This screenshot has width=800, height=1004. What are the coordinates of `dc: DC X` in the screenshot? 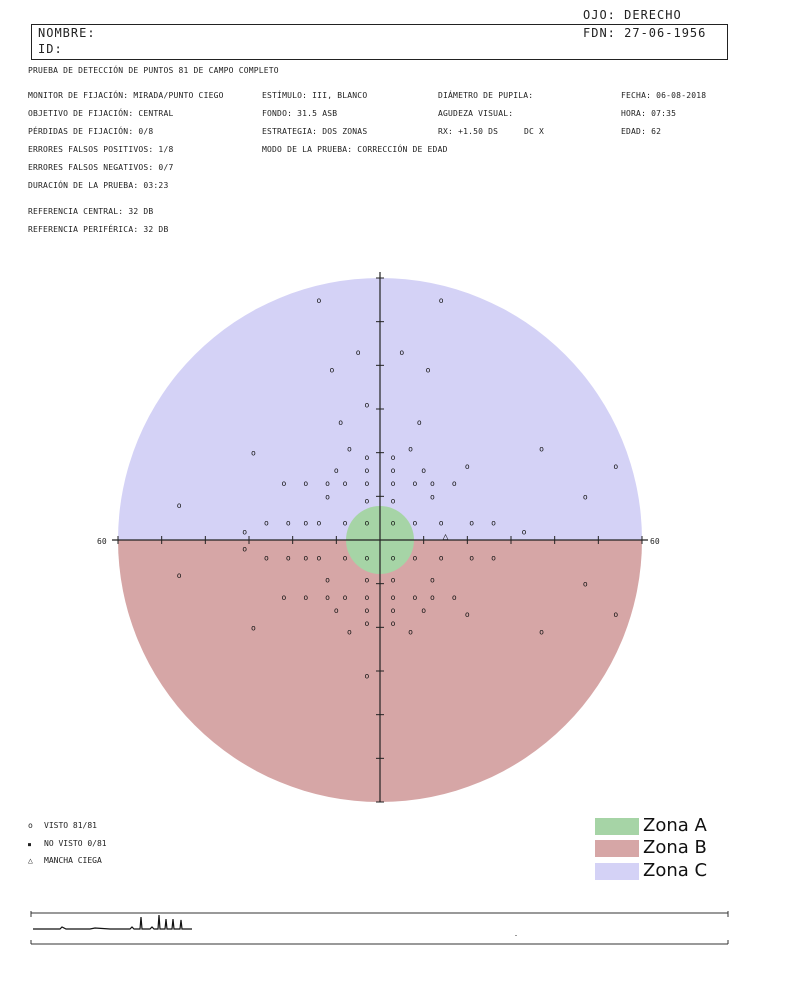 It's located at (534, 131).